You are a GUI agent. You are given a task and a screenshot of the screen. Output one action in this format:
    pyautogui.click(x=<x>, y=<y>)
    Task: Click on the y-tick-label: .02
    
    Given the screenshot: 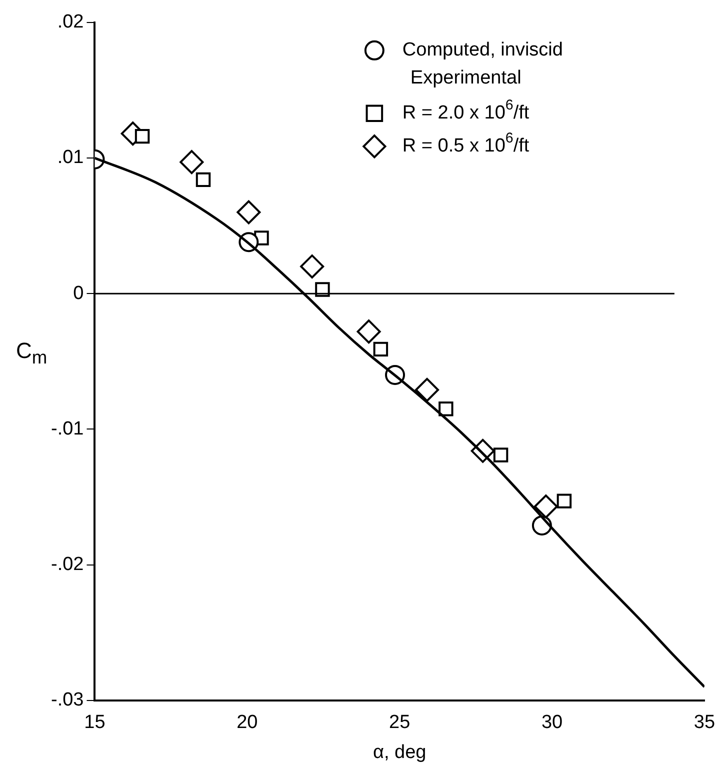 What is the action you would take?
    pyautogui.click(x=70, y=22)
    